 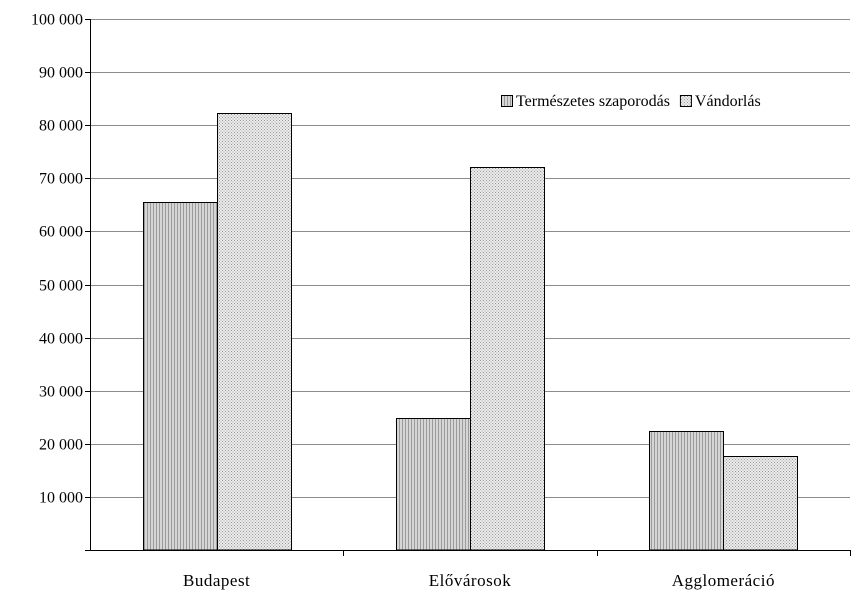 I want to click on legend: Természetes szaporodás Vándorlás, so click(x=631, y=101).